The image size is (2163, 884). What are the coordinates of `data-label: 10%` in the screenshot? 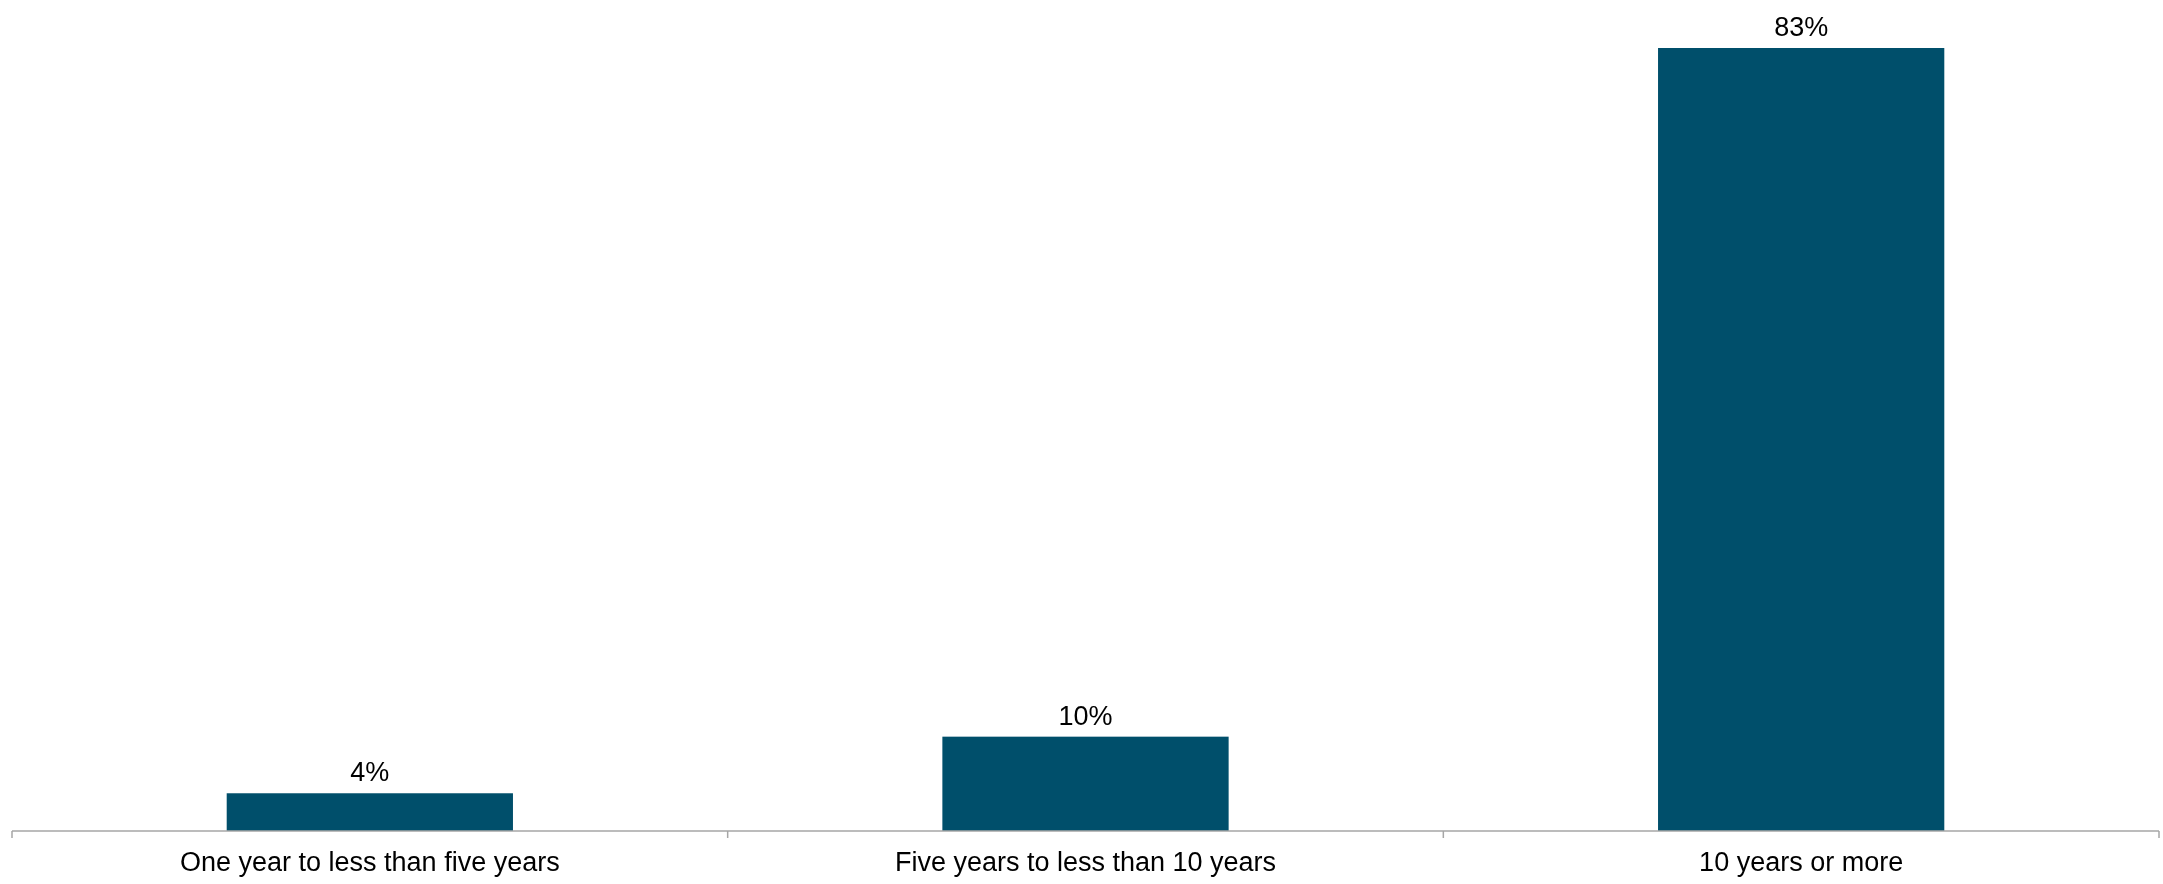 It's located at (1085, 715).